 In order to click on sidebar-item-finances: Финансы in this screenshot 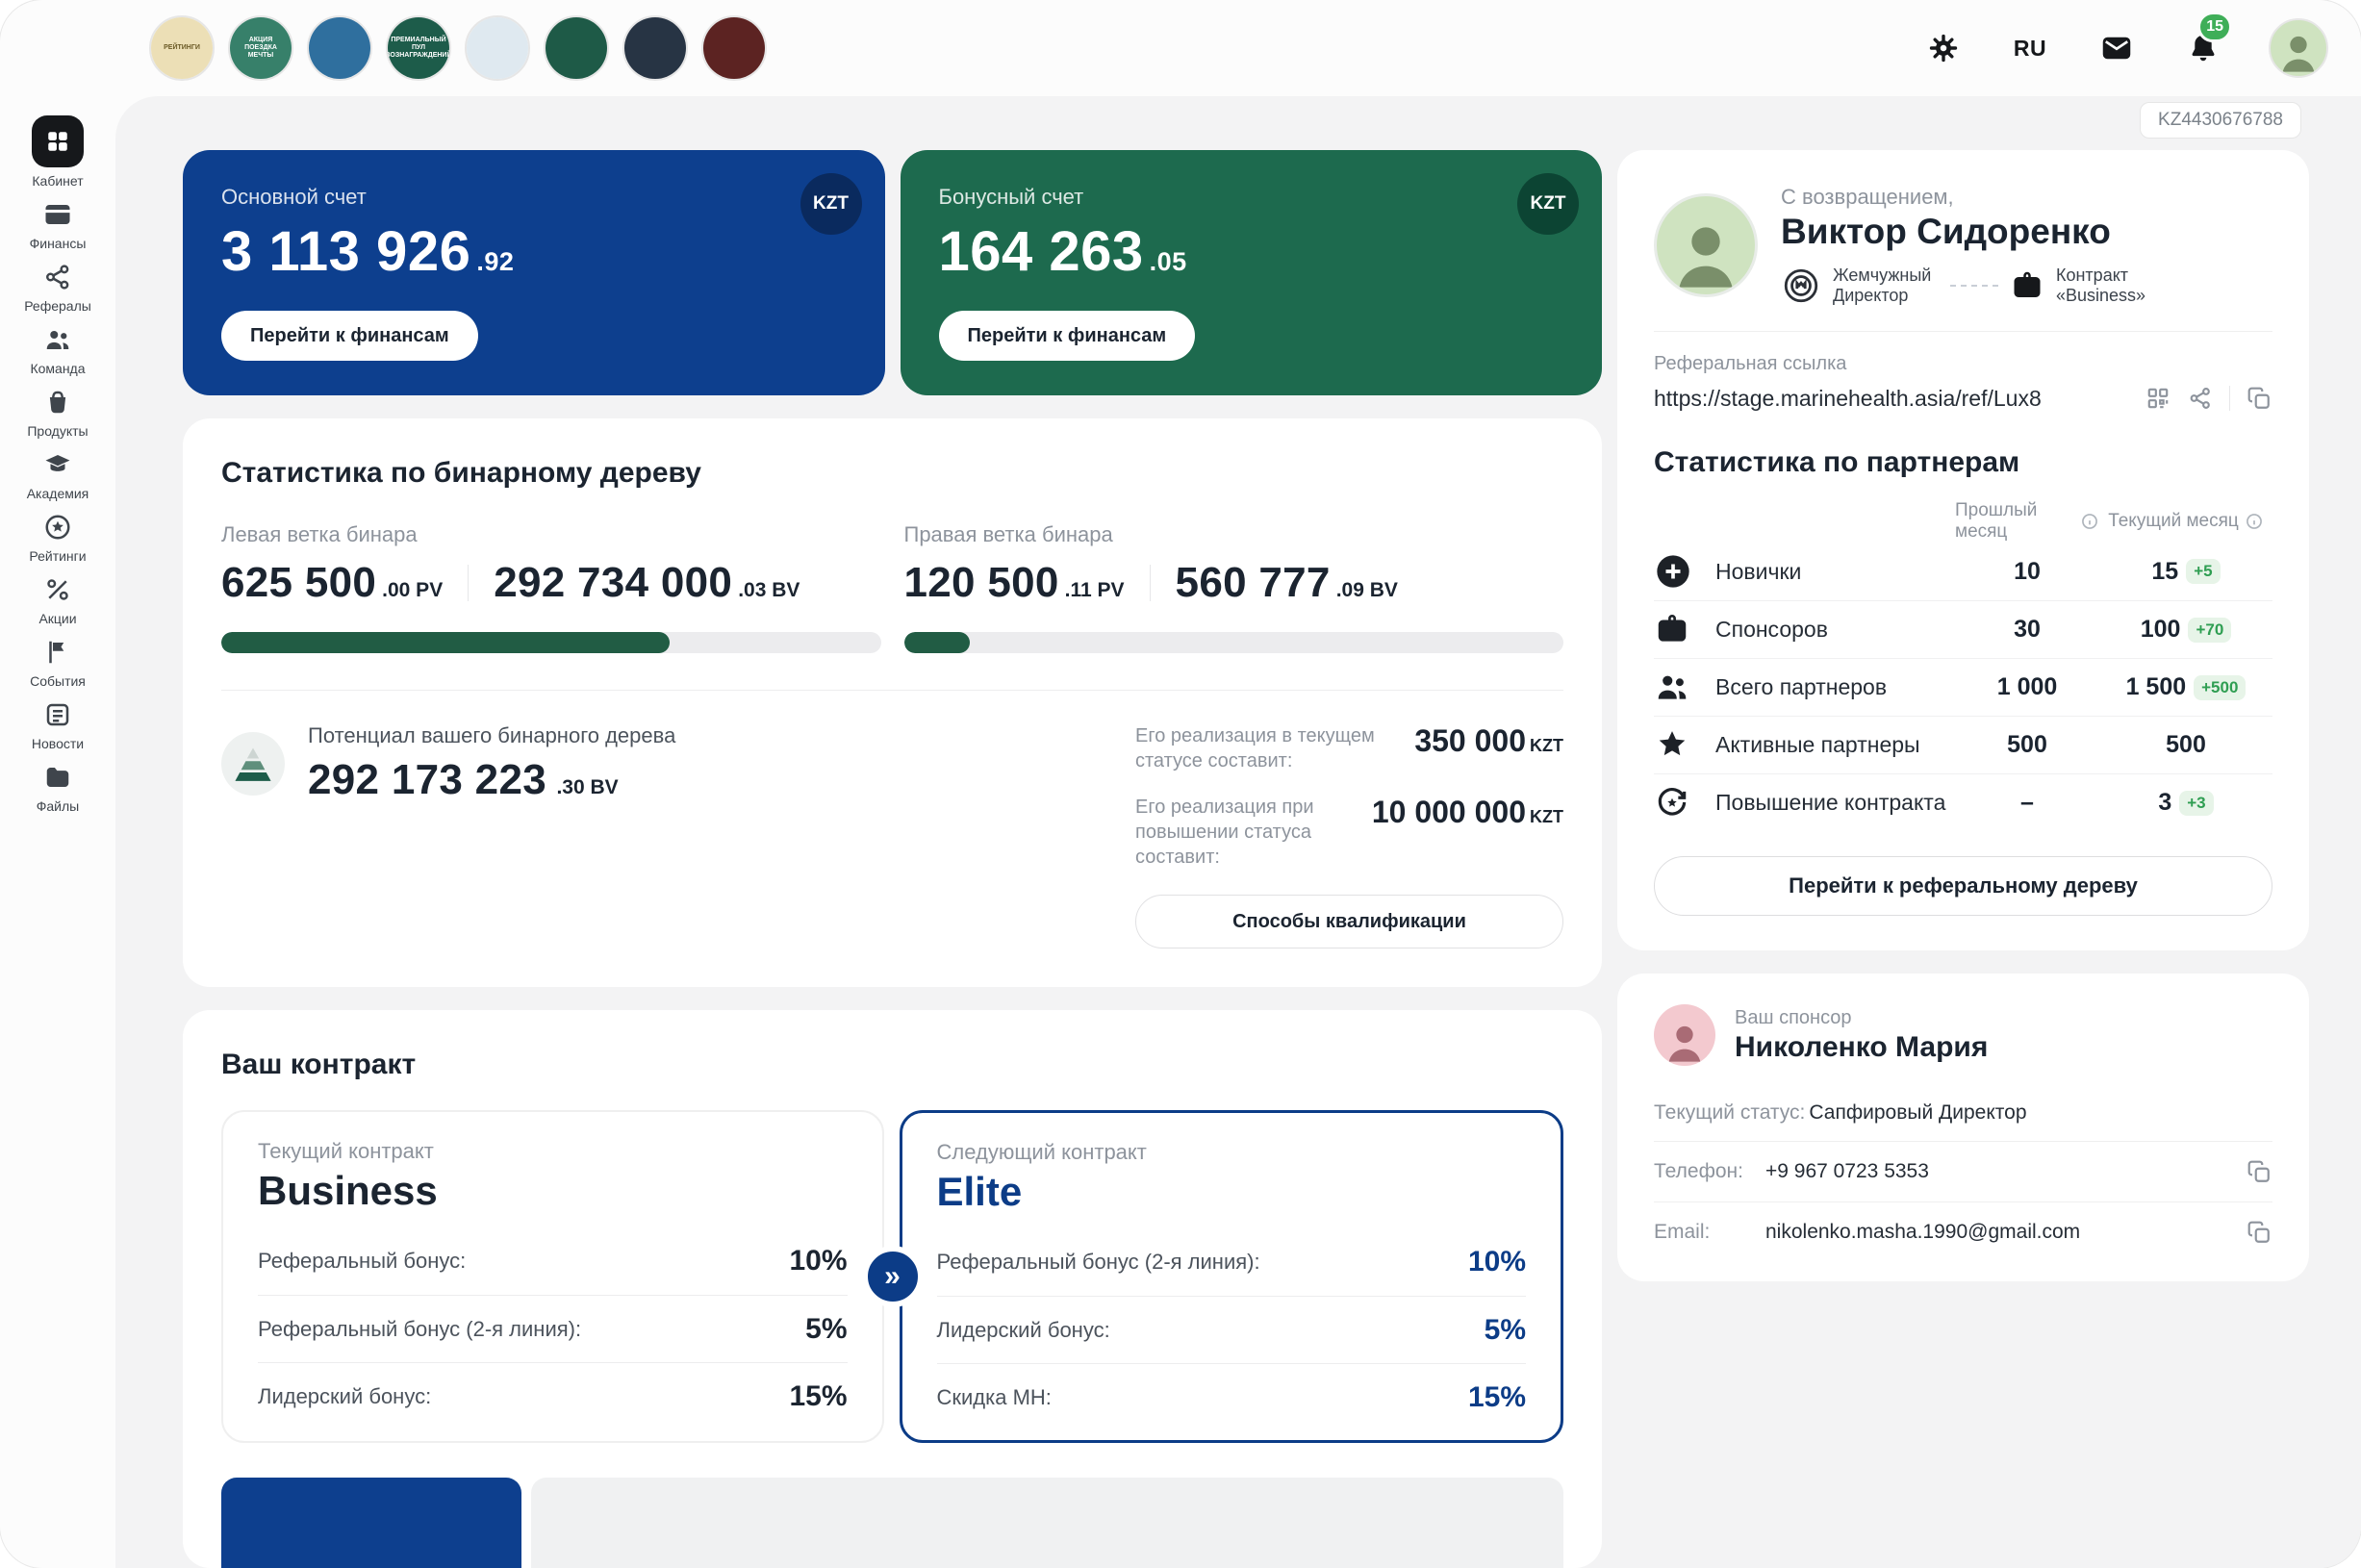, I will do `click(58, 225)`.